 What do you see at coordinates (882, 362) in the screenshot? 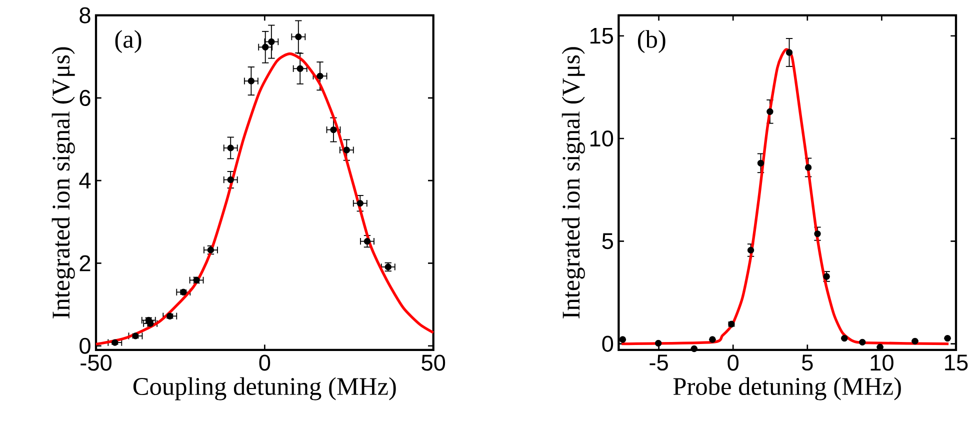
I see `x-tick-label: 10` at bounding box center [882, 362].